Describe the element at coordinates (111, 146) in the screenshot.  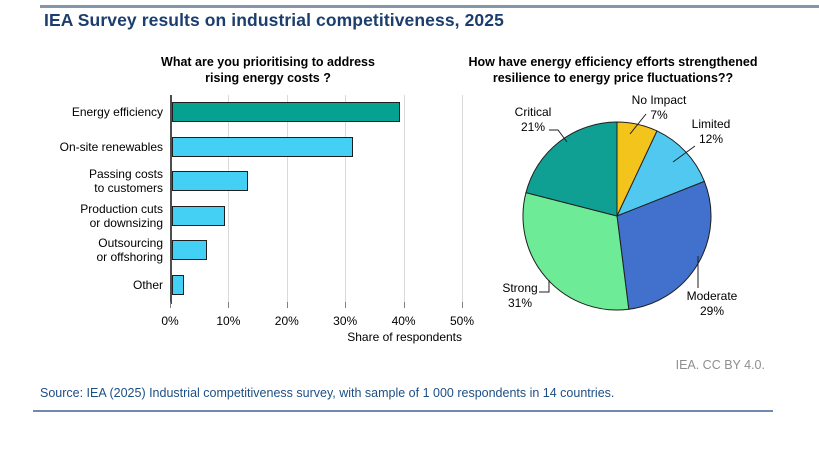
I see `category-label: On-site renewables` at that location.